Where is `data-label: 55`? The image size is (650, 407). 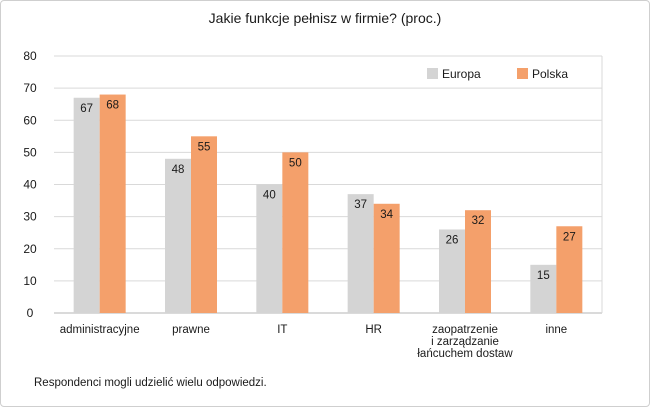
data-label: 55 is located at coordinates (204, 147).